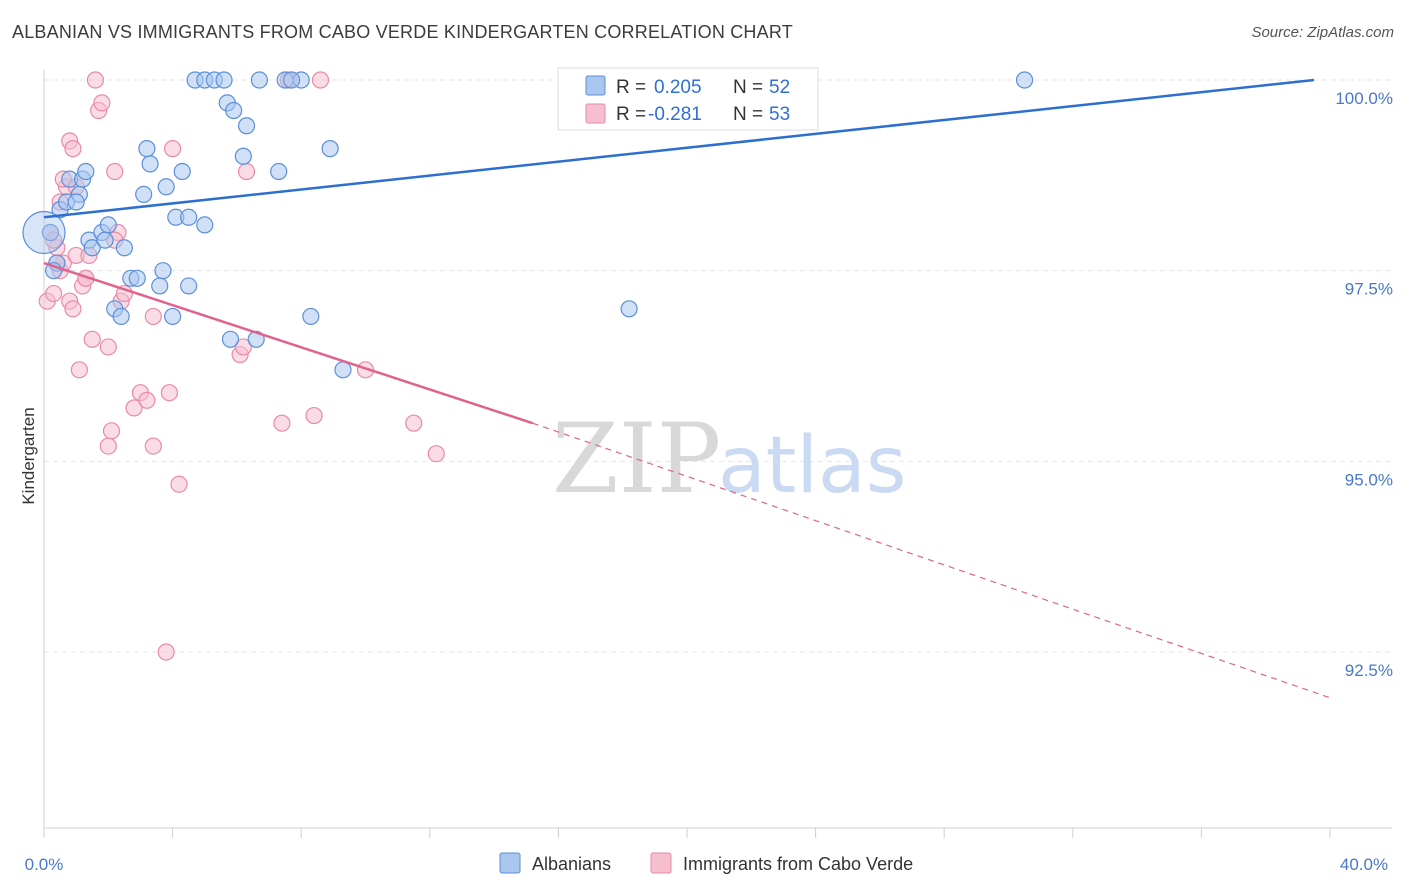 Image resolution: width=1406 pixels, height=892 pixels. I want to click on legend-n-value-1: 52, so click(779, 87).